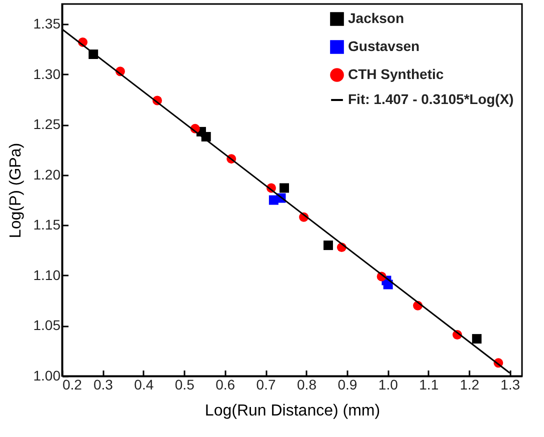 The width and height of the screenshot is (544, 437). Describe the element at coordinates (510, 384) in the screenshot. I see `x-tick-label: 1.3` at that location.